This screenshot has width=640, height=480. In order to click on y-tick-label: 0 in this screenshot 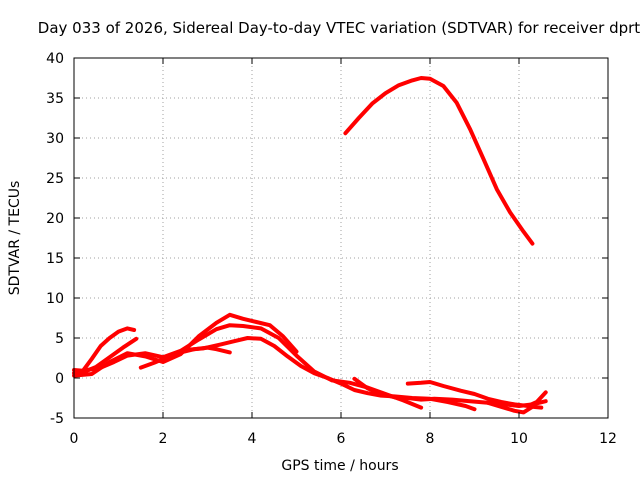, I will do `click(59, 379)`.